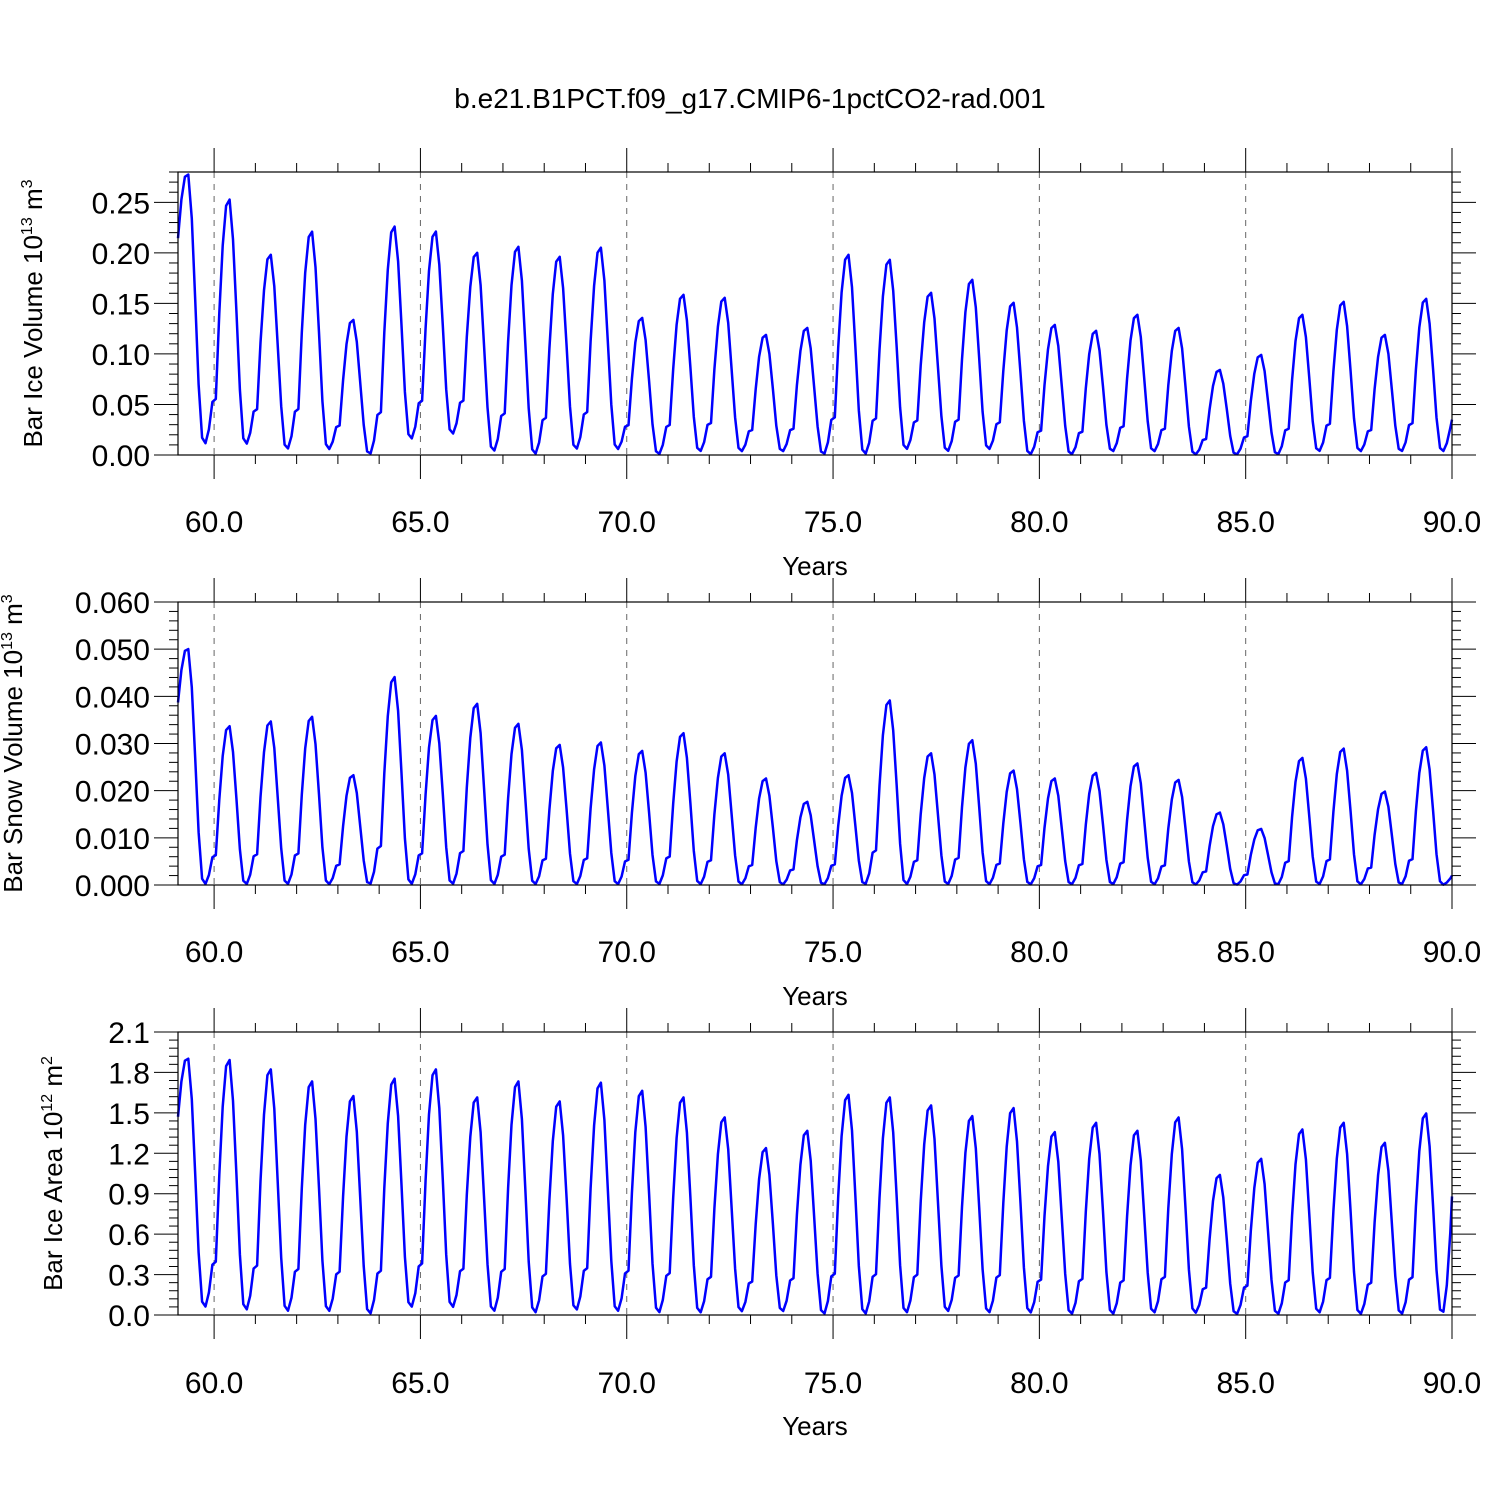 This screenshot has width=1500, height=1500. I want to click on y-axis-label: Bar Ice Volume 1013 m3, so click(33, 313).